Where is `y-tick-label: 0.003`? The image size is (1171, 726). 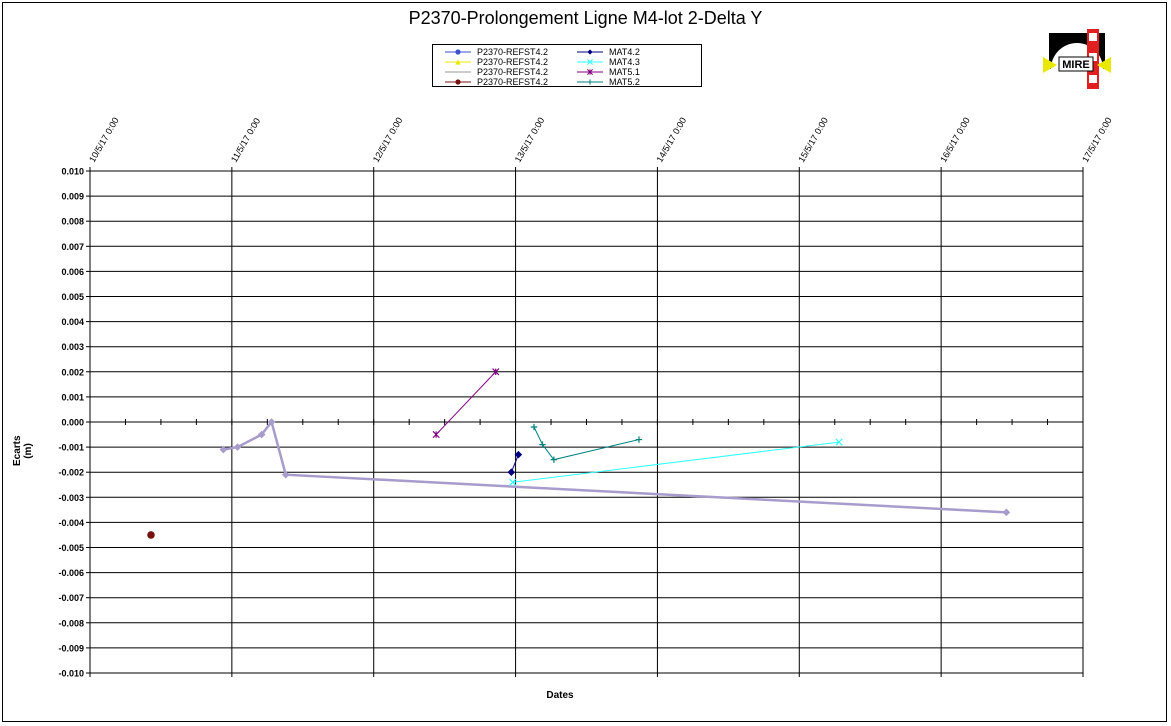 y-tick-label: 0.003 is located at coordinates (72, 347).